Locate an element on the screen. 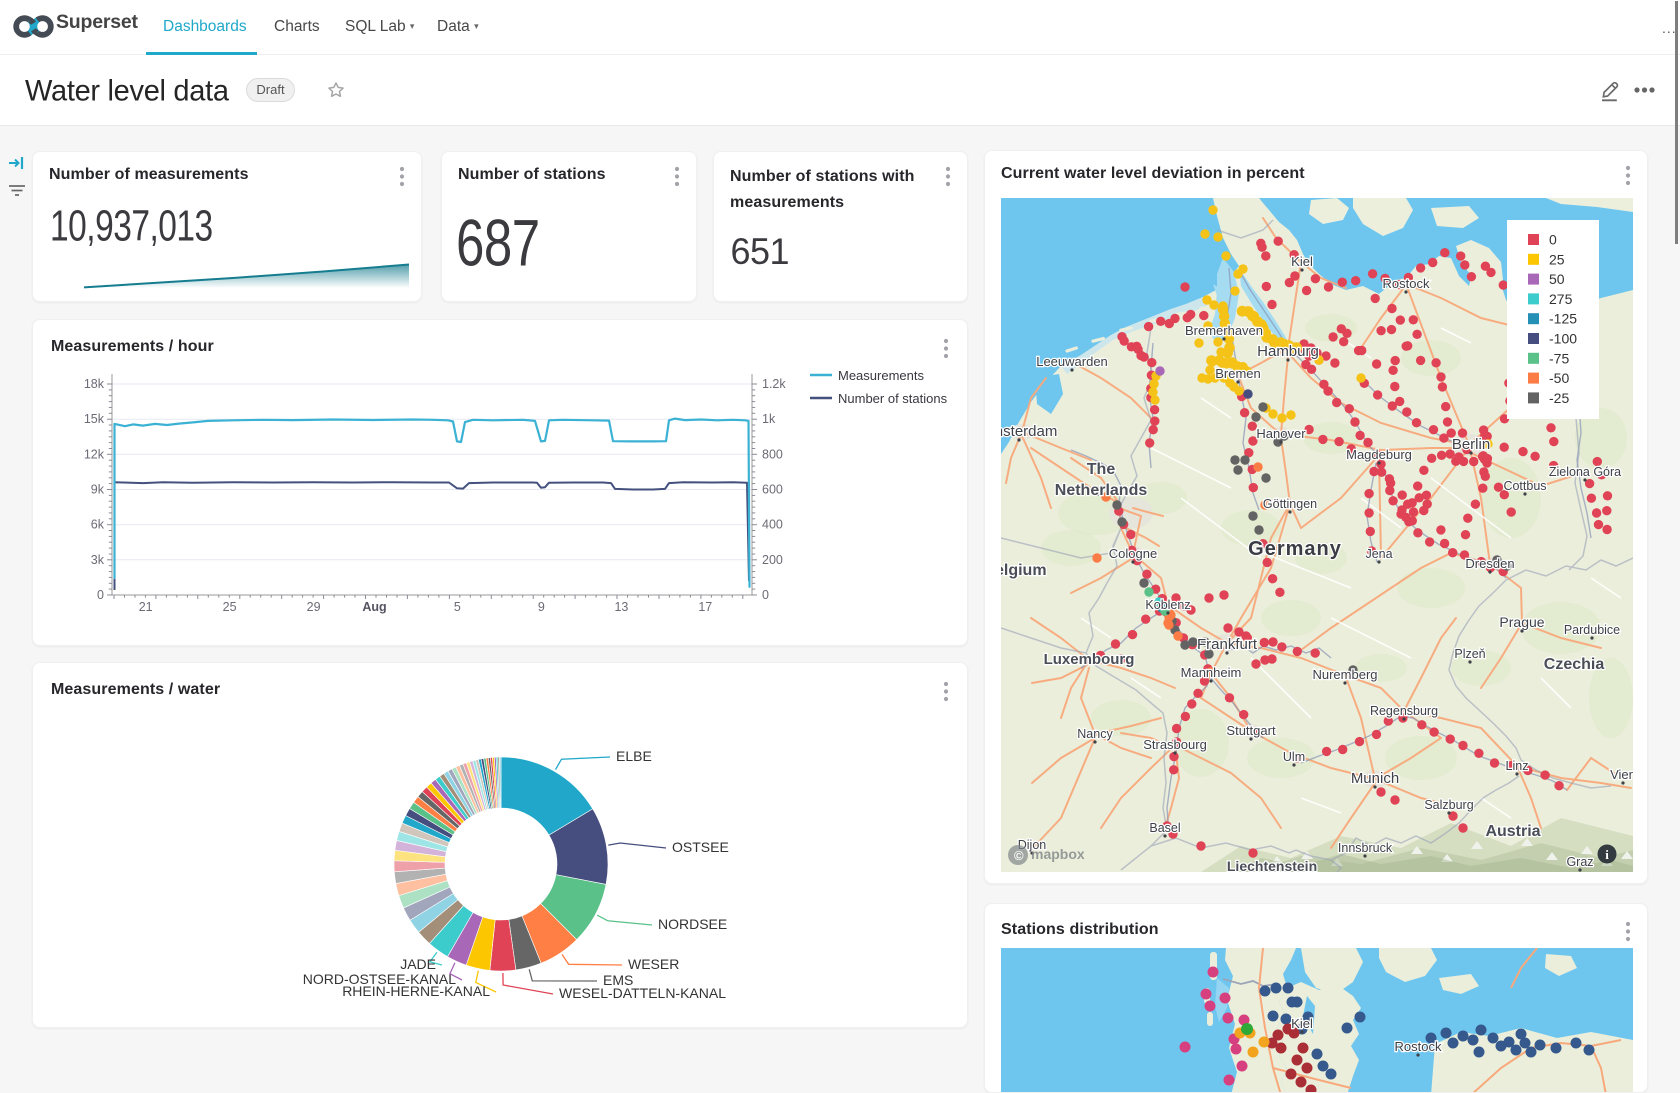  svg-text: 13 is located at coordinates (621, 607).